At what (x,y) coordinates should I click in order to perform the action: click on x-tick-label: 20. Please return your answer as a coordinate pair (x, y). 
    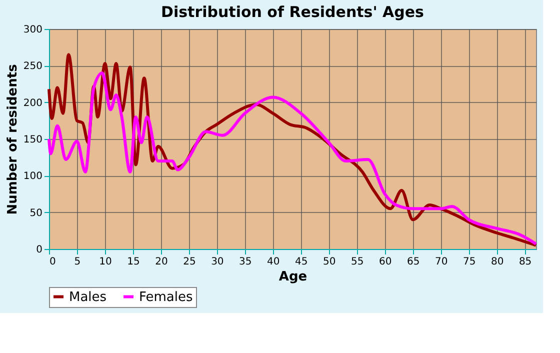
    Looking at the image, I should click on (161, 262).